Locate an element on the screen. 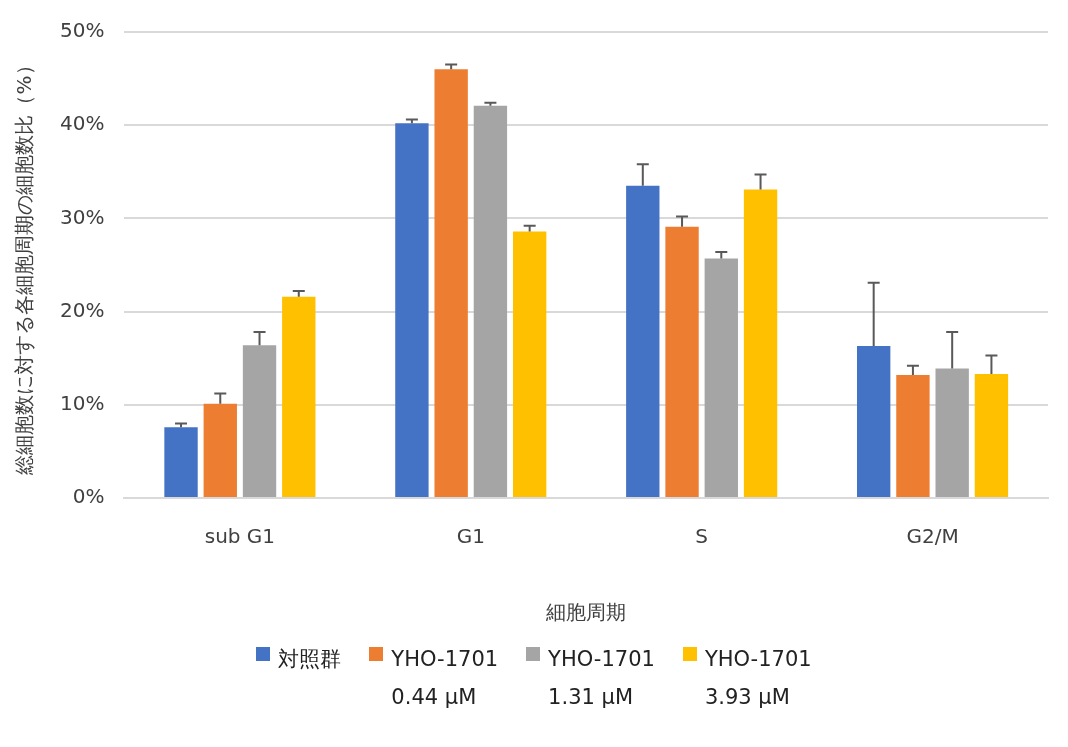 The image size is (1068, 747). x-tick-label: G1 is located at coordinates (470, 536).